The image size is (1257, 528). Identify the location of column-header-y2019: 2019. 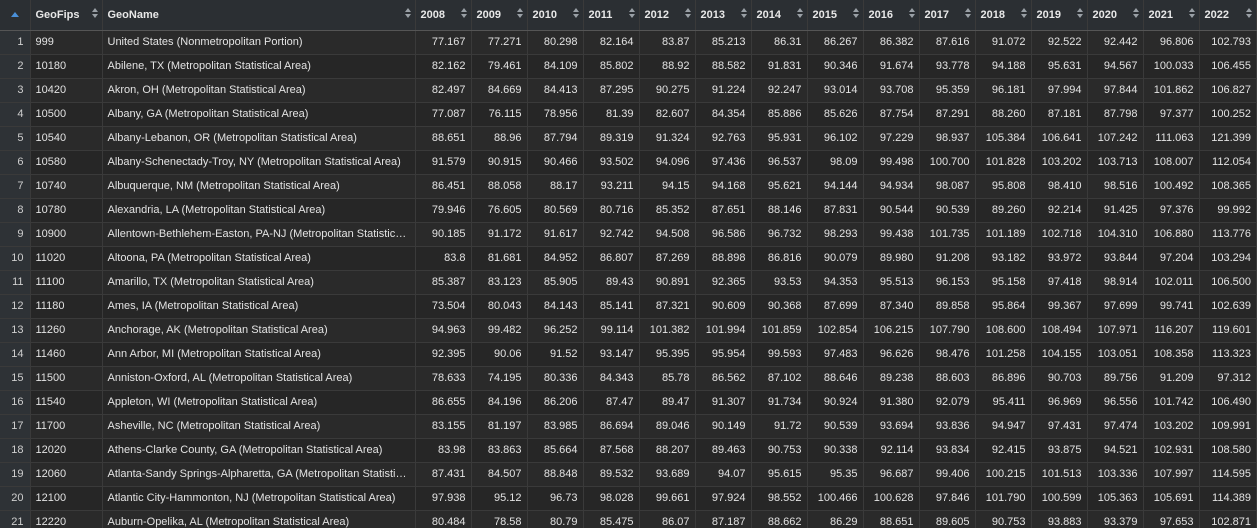
(1059, 15).